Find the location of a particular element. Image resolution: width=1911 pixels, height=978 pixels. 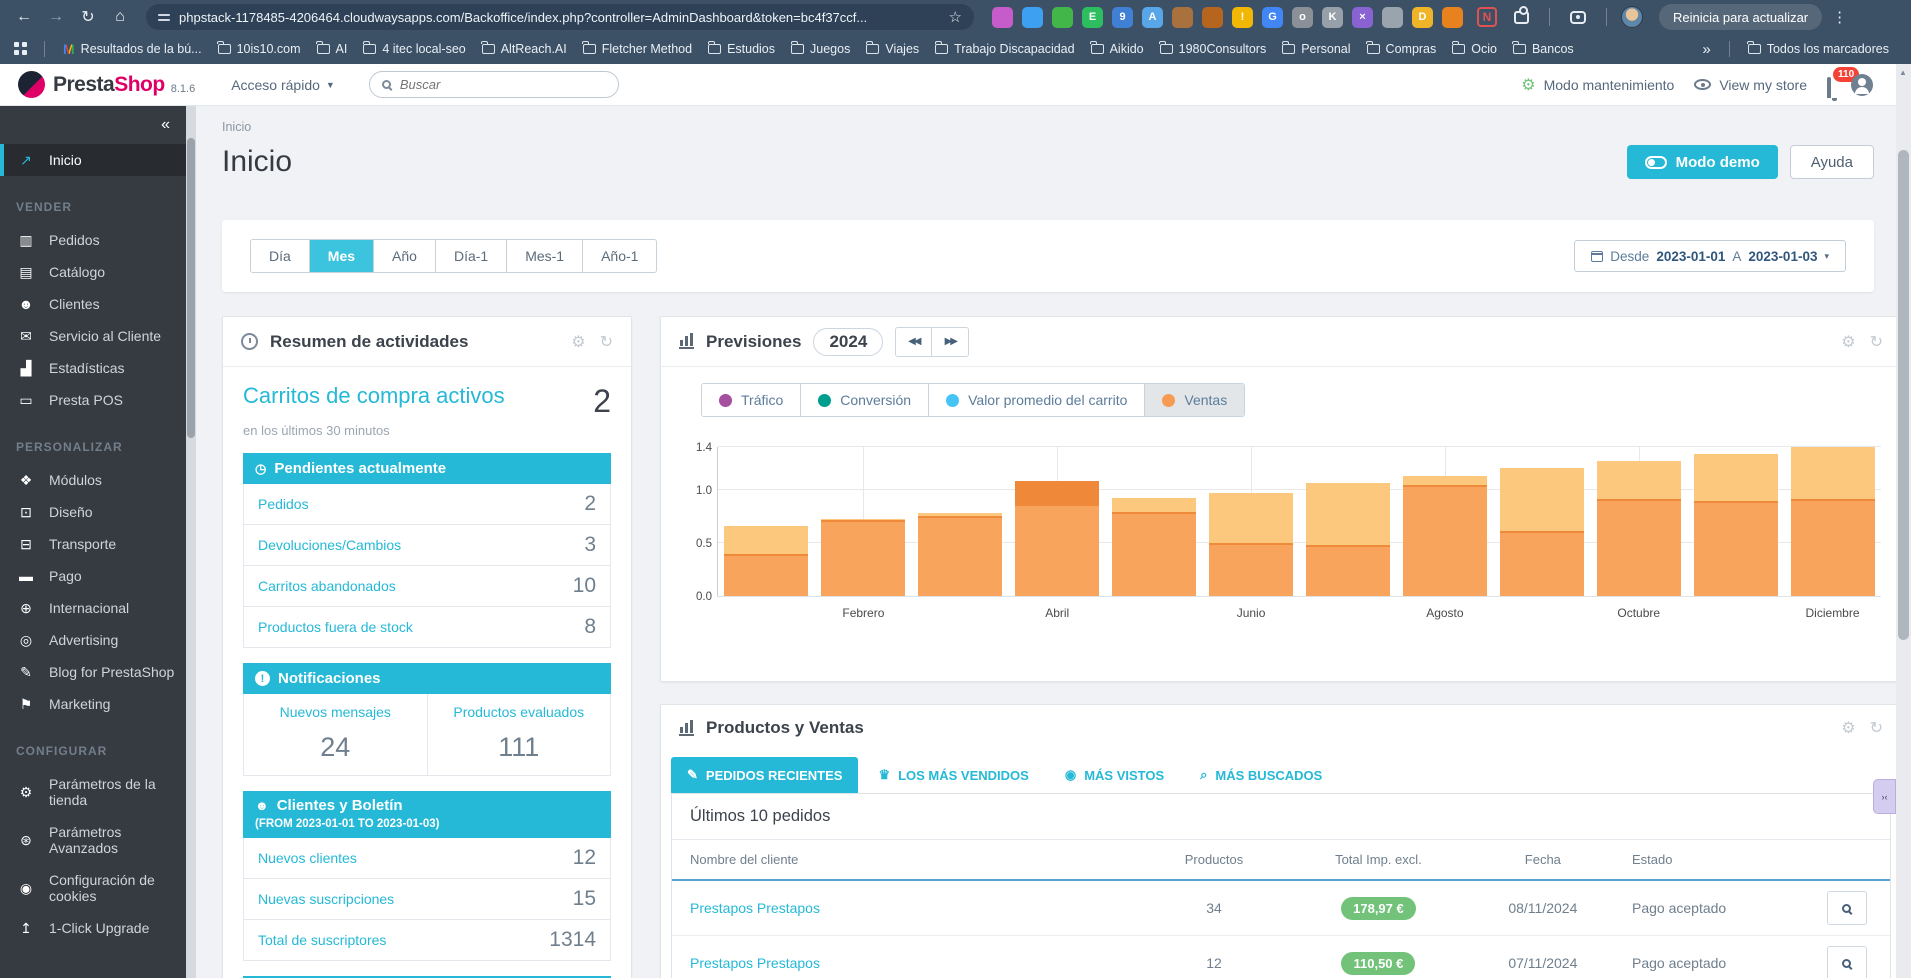

forecast-bar-octubre is located at coordinates (1638, 528).